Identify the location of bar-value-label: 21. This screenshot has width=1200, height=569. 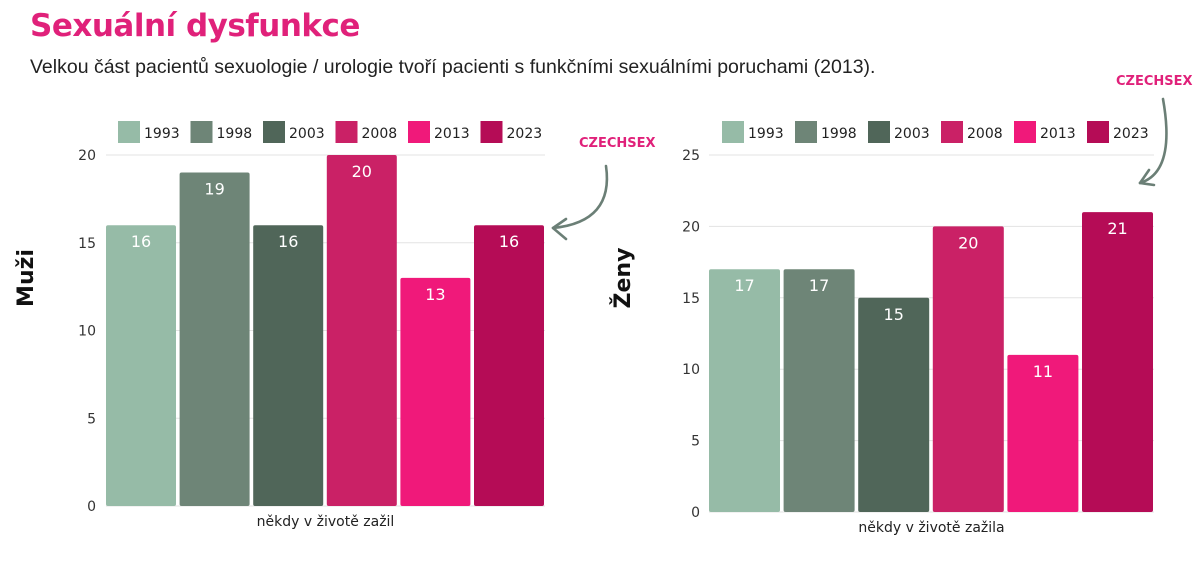
(1117, 228).